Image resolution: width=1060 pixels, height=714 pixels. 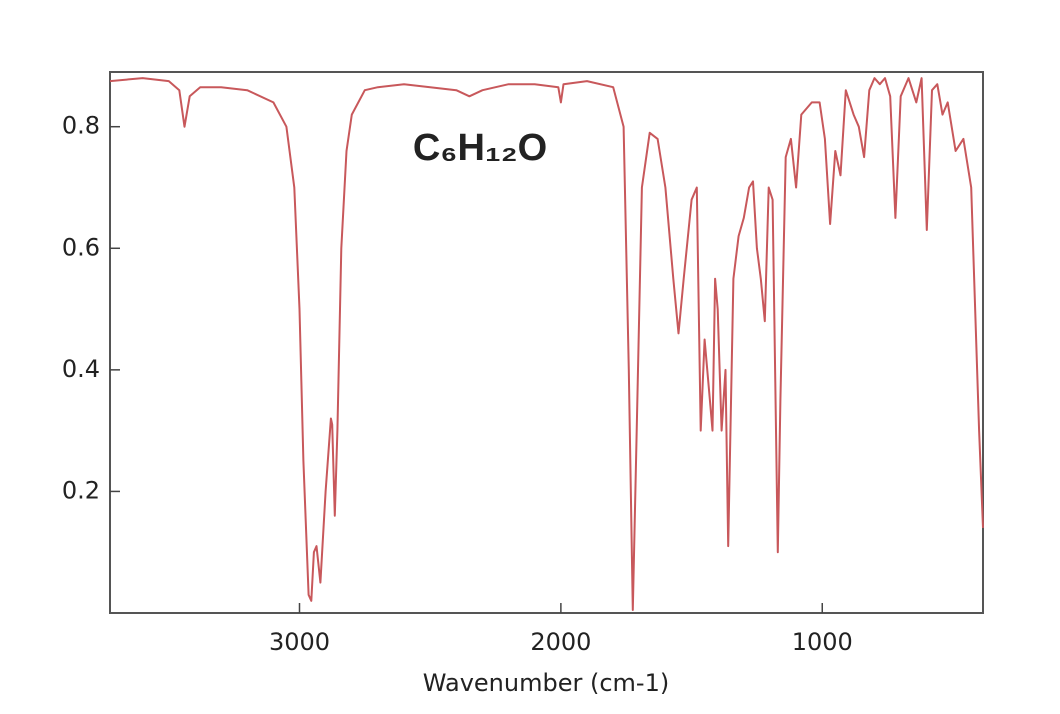 What do you see at coordinates (560, 642) in the screenshot?
I see `x-tick-label: 2000` at bounding box center [560, 642].